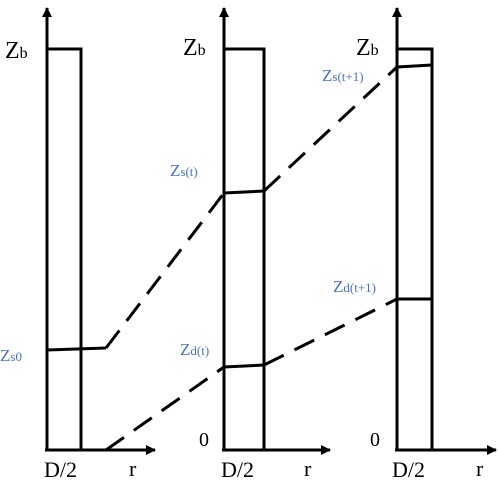 This screenshot has width=498, height=487. What do you see at coordinates (244, 366) in the screenshot?
I see `panel-2-lower-line` at bounding box center [244, 366].